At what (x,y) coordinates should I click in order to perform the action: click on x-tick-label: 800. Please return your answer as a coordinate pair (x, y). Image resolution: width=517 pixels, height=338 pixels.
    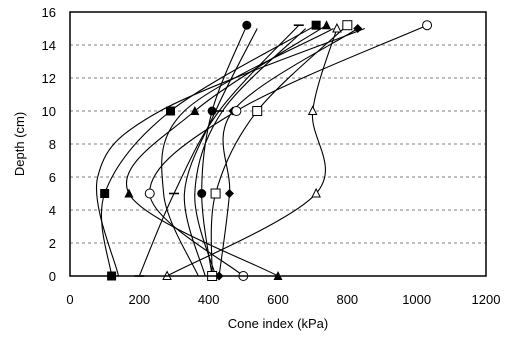
    Looking at the image, I should click on (347, 299).